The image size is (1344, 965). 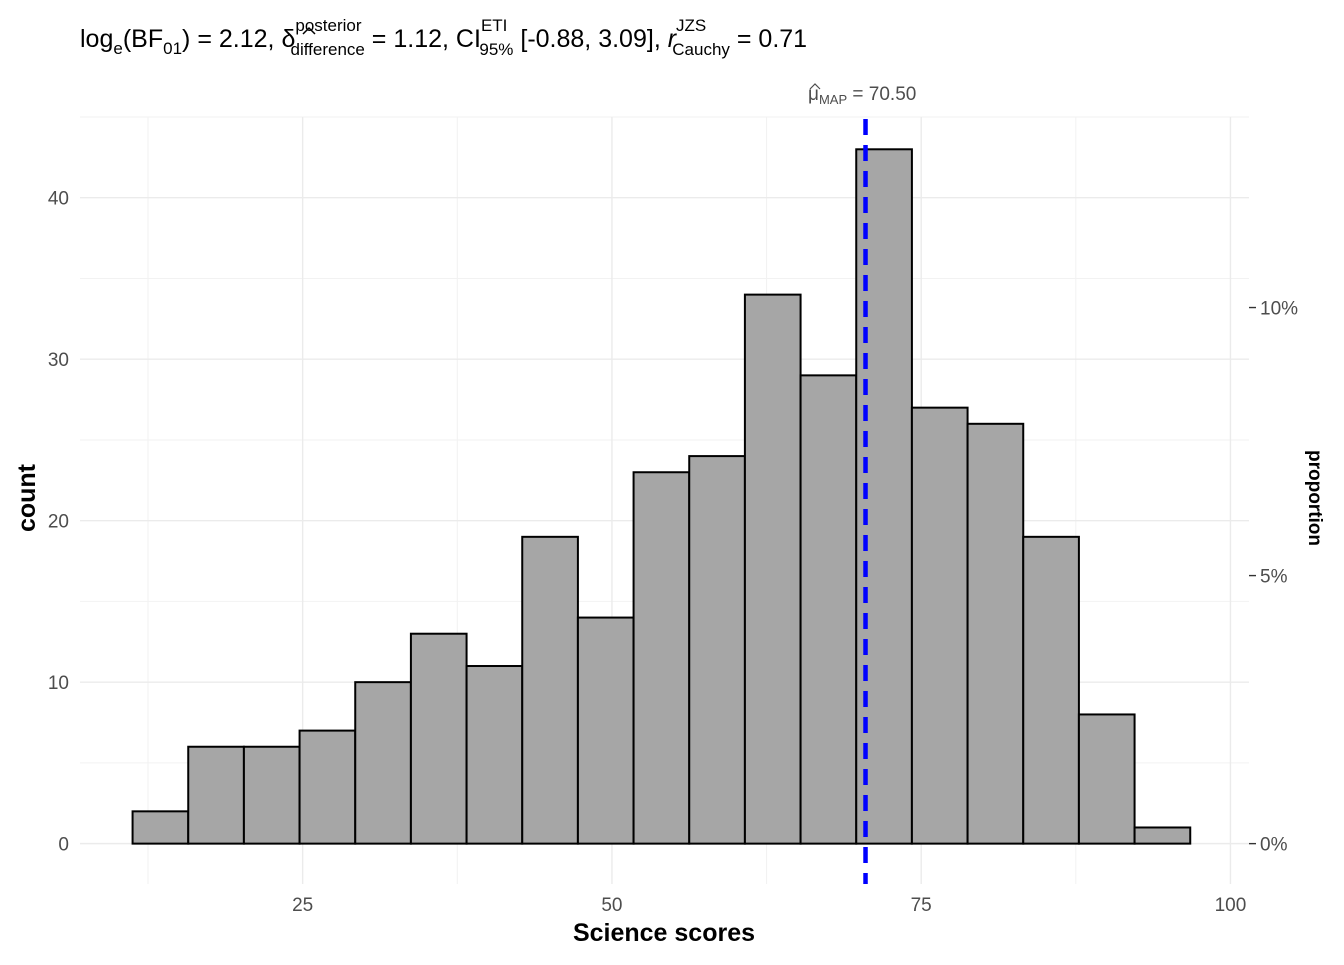 I want to click on subtitle-ci-sup: ETI, so click(x=494, y=25).